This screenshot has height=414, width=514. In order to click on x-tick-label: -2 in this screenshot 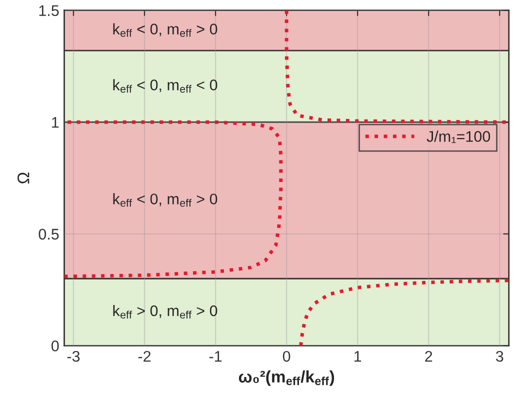, I will do `click(144, 356)`.